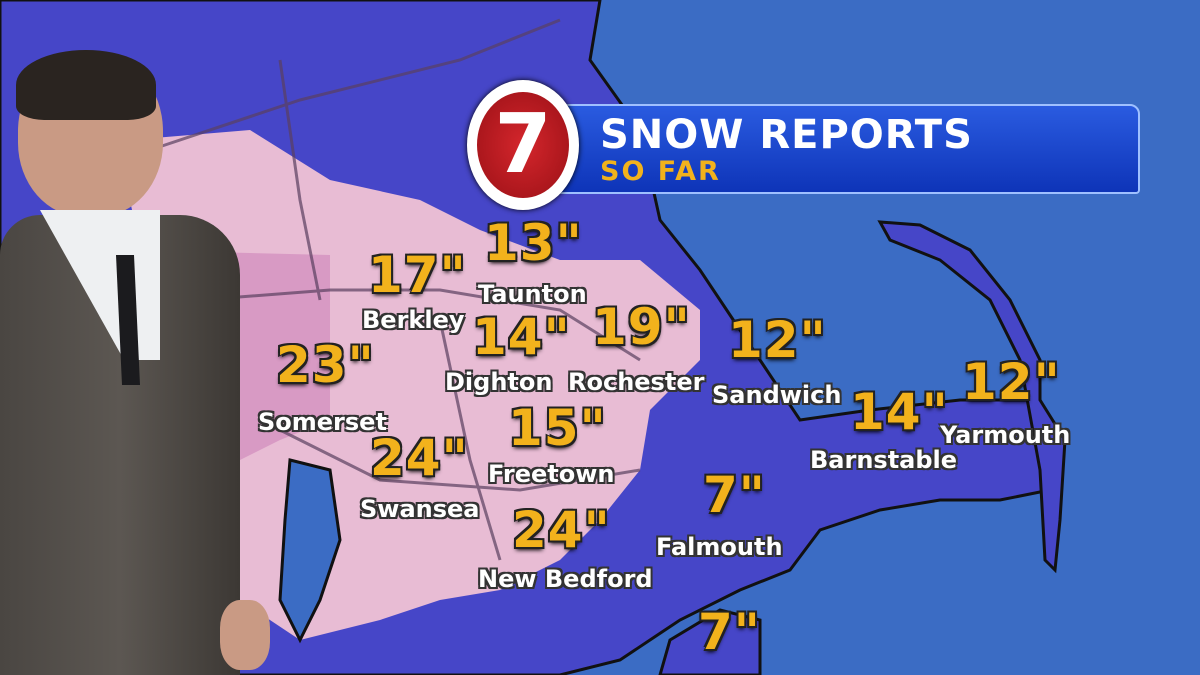  What do you see at coordinates (719, 547) in the screenshot?
I see `town-label: Falmouth` at bounding box center [719, 547].